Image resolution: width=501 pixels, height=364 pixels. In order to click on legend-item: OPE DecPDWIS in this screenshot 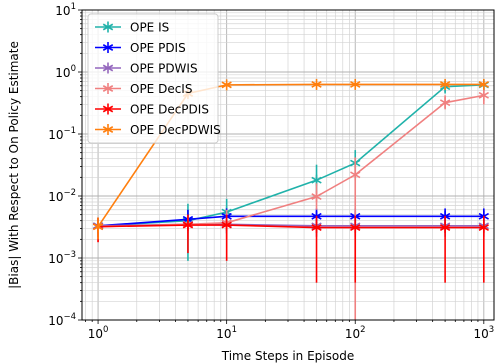, I will do `click(158, 130)`.